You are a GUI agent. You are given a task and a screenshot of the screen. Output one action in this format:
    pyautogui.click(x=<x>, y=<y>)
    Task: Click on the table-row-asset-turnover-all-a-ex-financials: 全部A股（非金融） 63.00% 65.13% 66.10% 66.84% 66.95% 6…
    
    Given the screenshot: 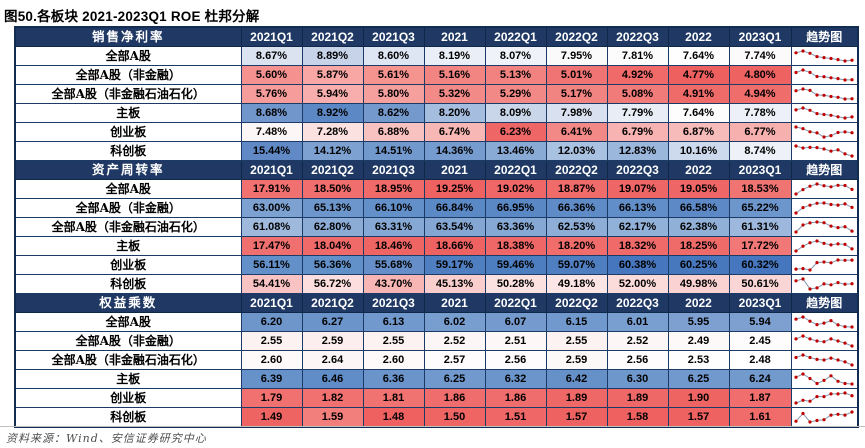 What is the action you would take?
    pyautogui.click(x=436, y=208)
    